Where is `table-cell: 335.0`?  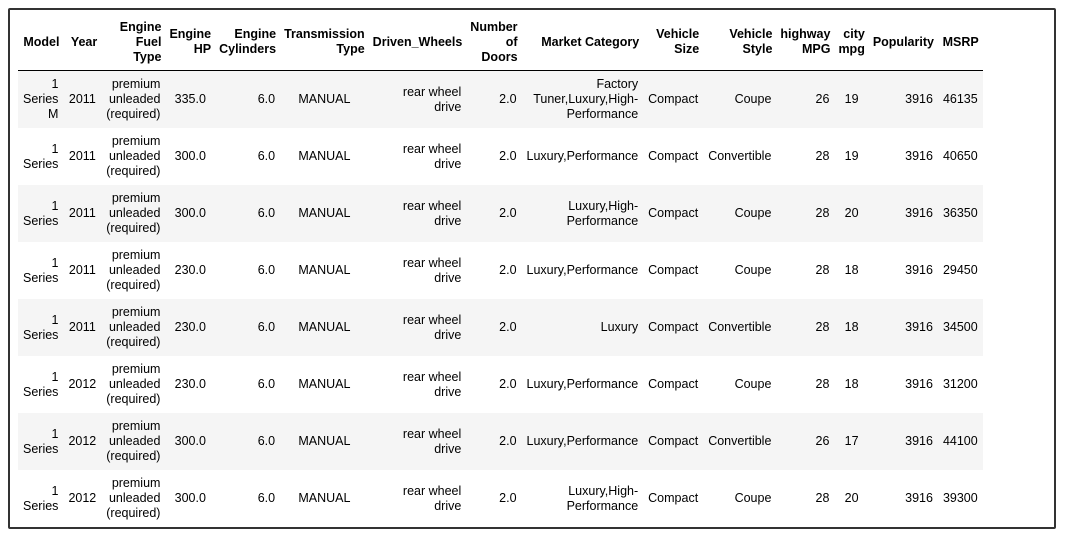 table-cell: 335.0 is located at coordinates (190, 99).